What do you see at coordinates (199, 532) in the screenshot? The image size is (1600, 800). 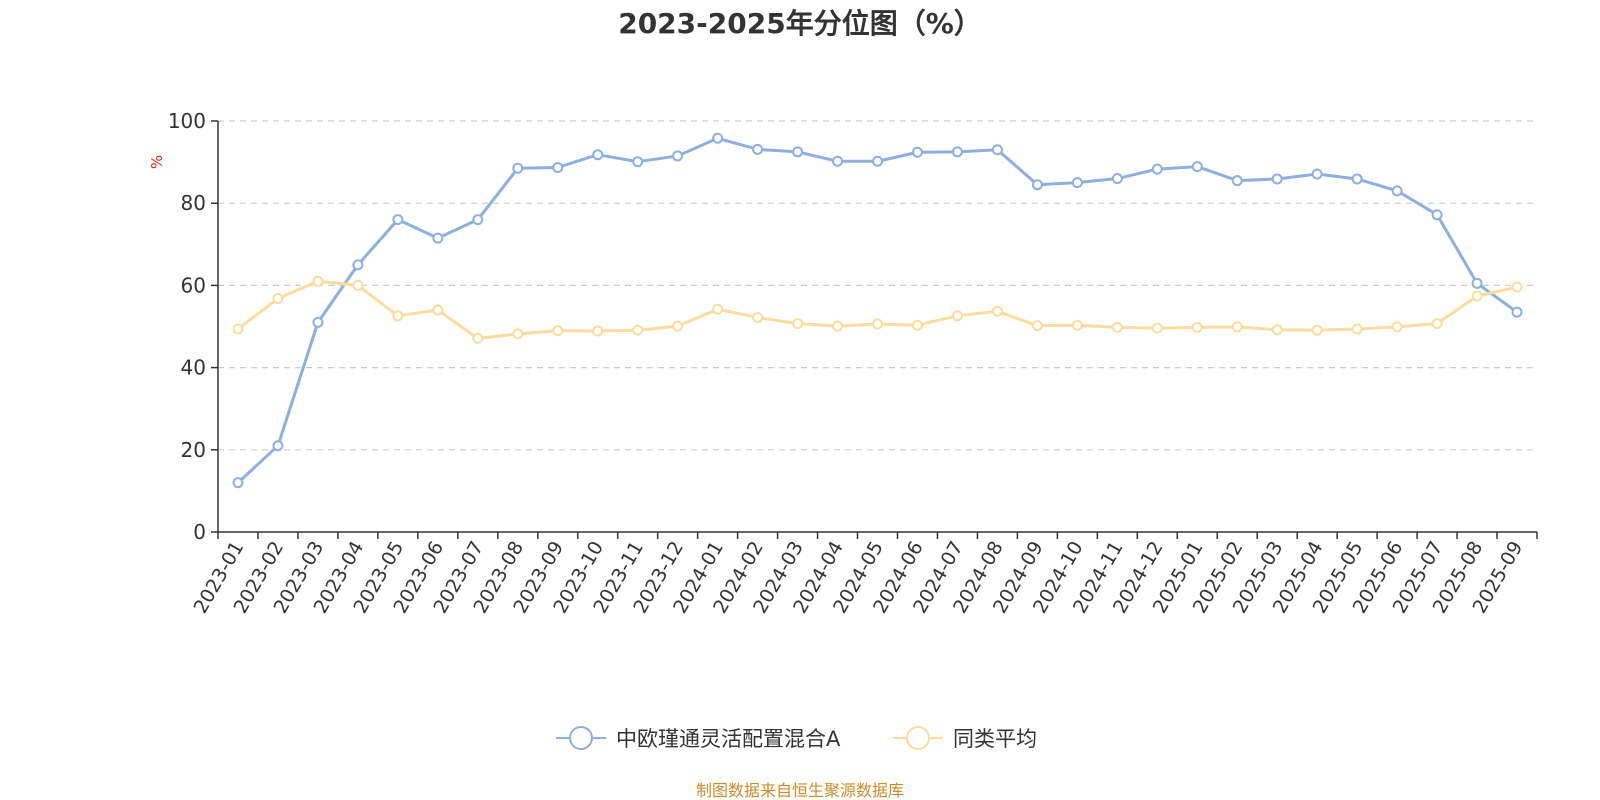 I see `y-tick-label: 0` at bounding box center [199, 532].